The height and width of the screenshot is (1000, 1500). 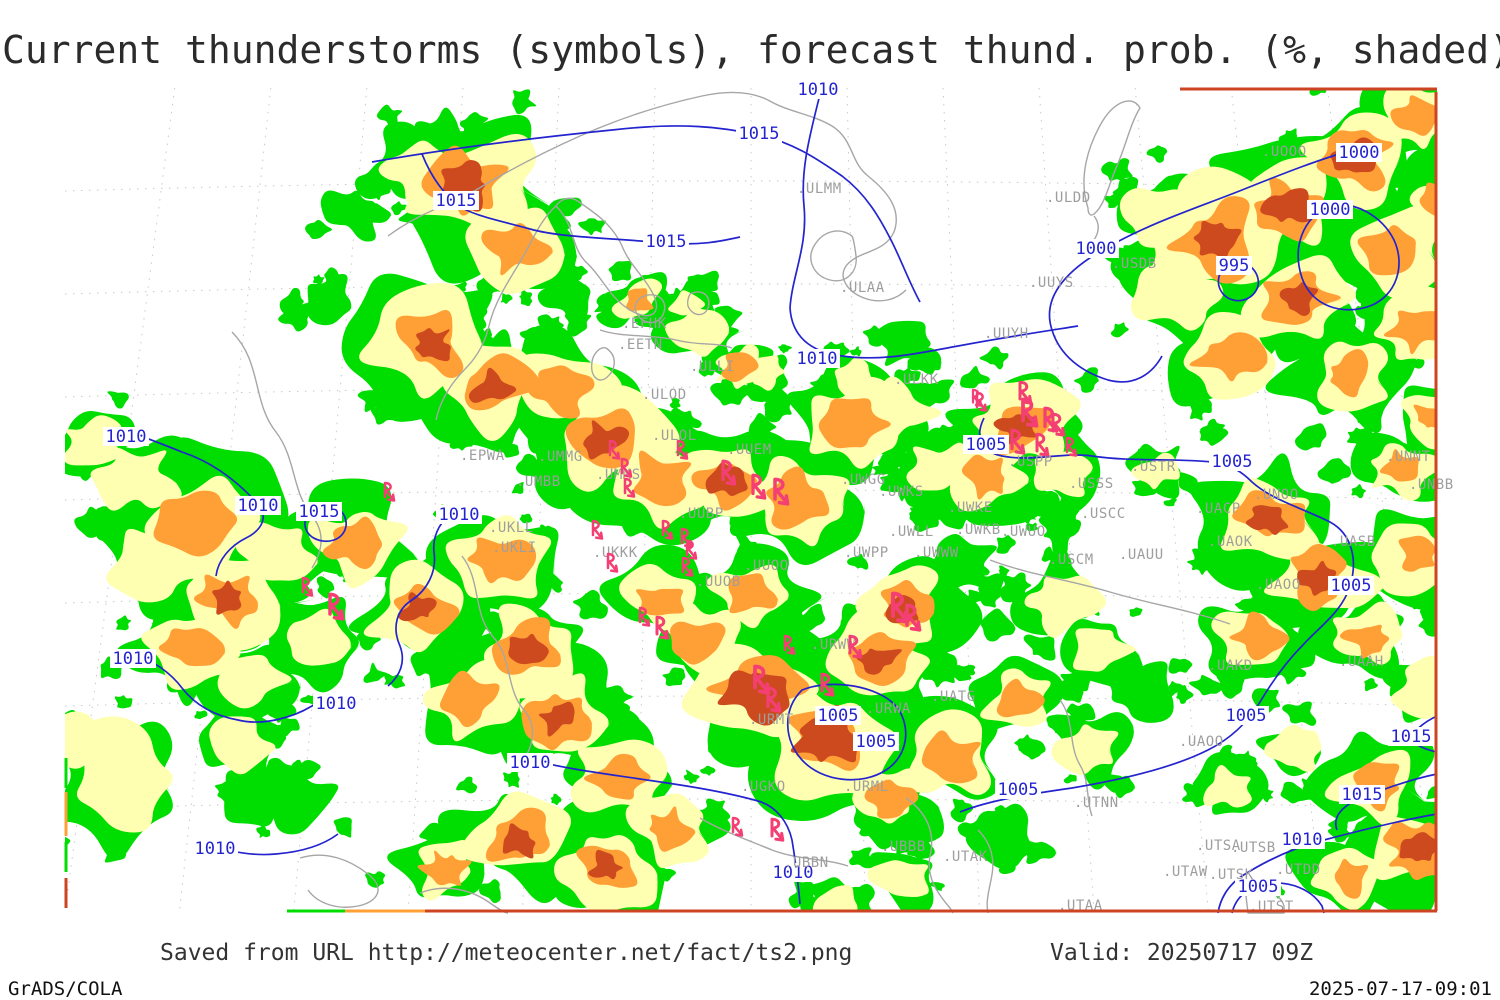 What do you see at coordinates (1071, 560) in the screenshot?
I see `station-label: .USCM` at bounding box center [1071, 560].